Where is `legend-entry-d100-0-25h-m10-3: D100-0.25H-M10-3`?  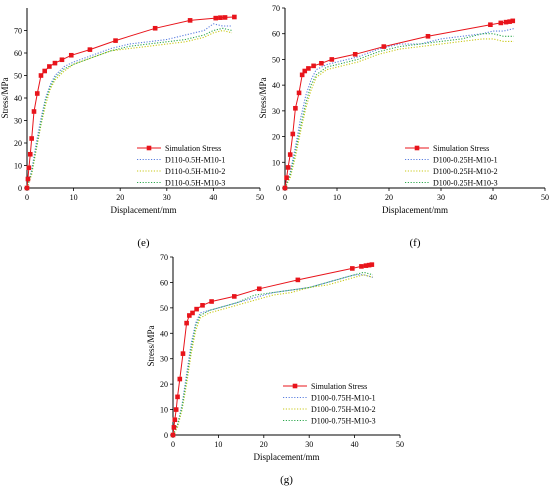 legend-entry-d100-0-25h-m10-3: D100-0.25H-M10-3 is located at coordinates (465, 183).